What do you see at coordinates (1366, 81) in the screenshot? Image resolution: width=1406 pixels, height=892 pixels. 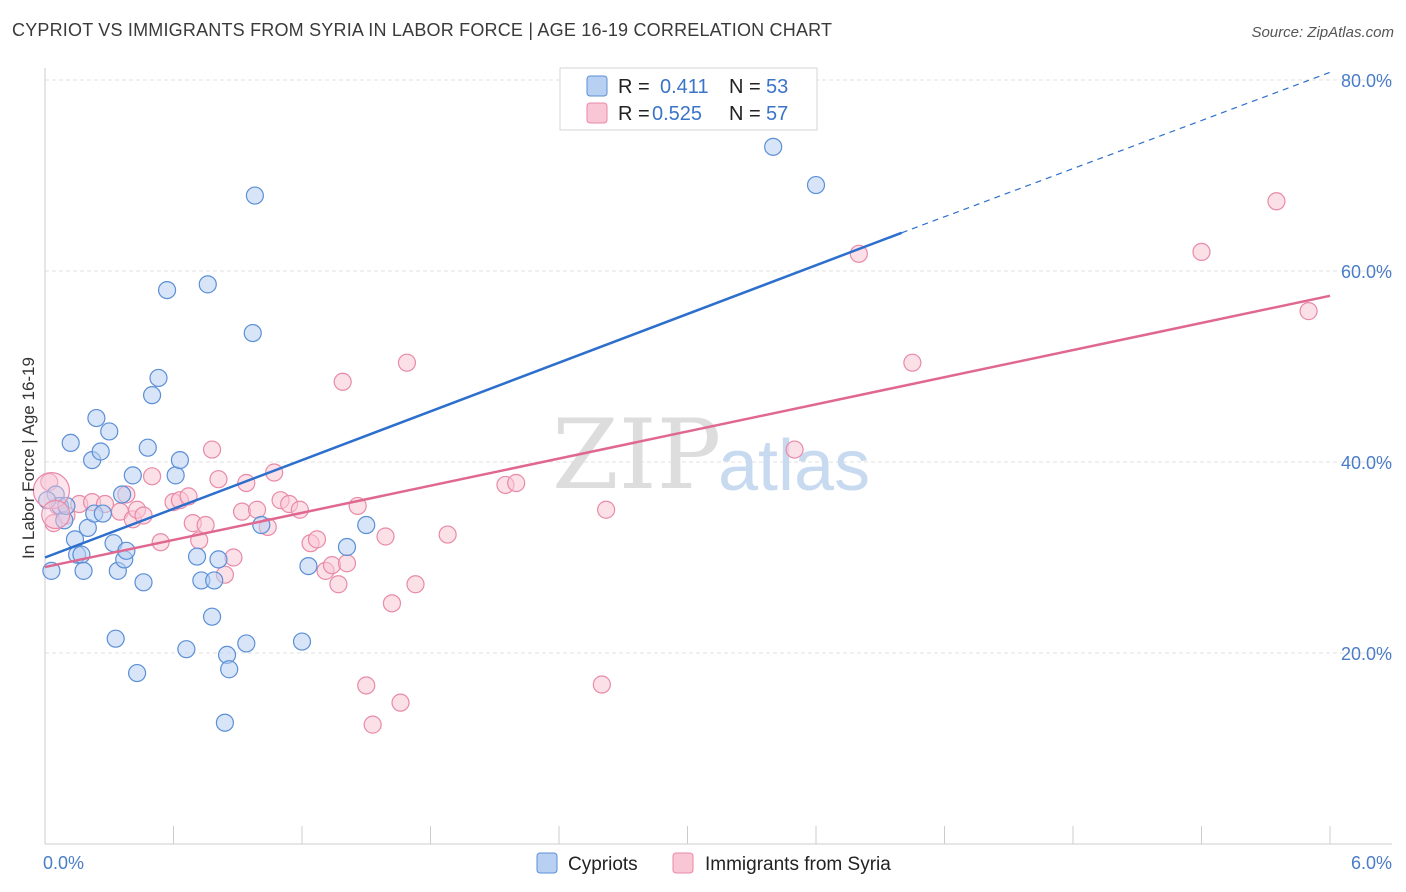 I see `y-tick-label: 80.0%` at bounding box center [1366, 81].